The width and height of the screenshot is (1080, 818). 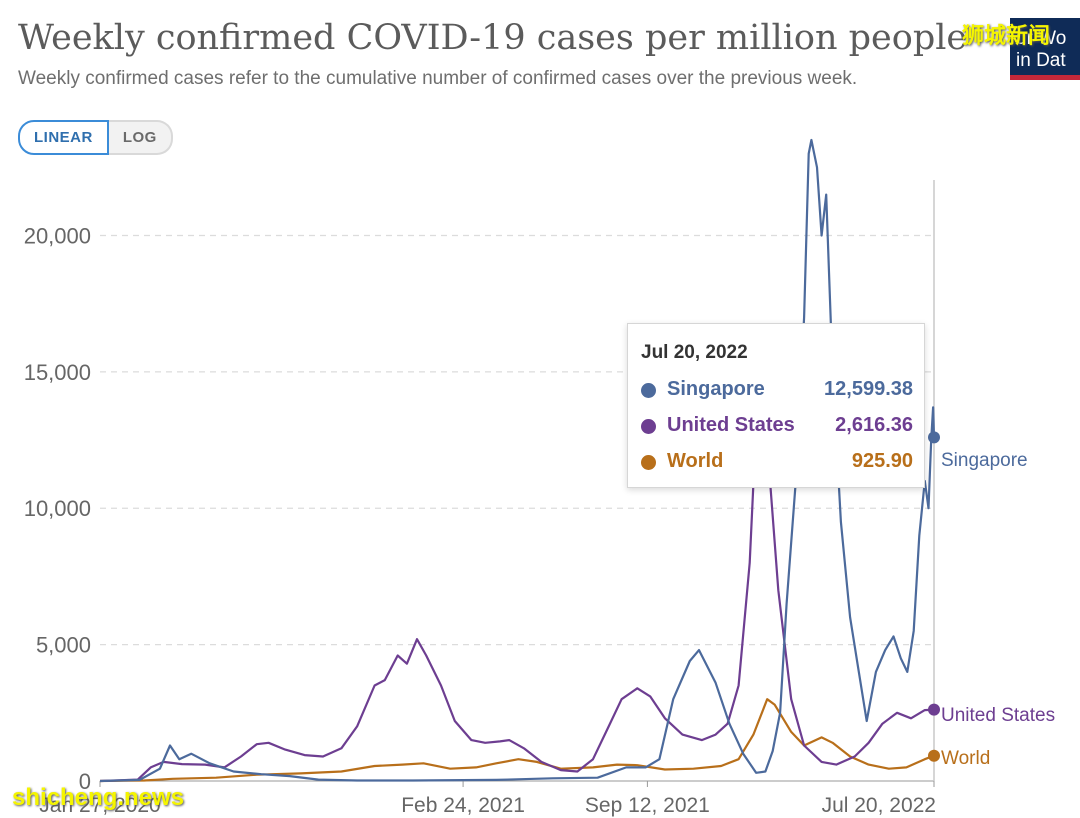 I want to click on tooltip-series-name: World, so click(x=695, y=461).